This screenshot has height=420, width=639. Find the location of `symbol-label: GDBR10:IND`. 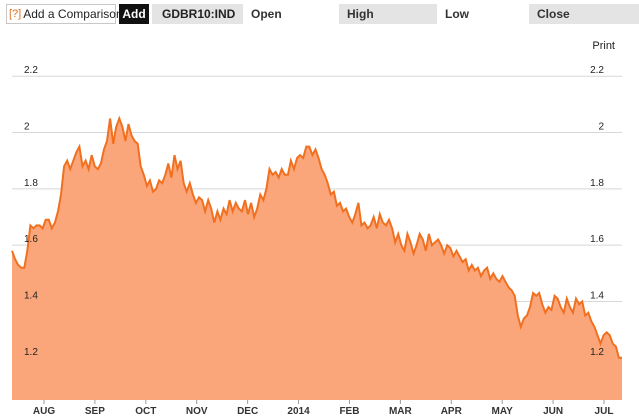

symbol-label: GDBR10:IND is located at coordinates (197, 14).